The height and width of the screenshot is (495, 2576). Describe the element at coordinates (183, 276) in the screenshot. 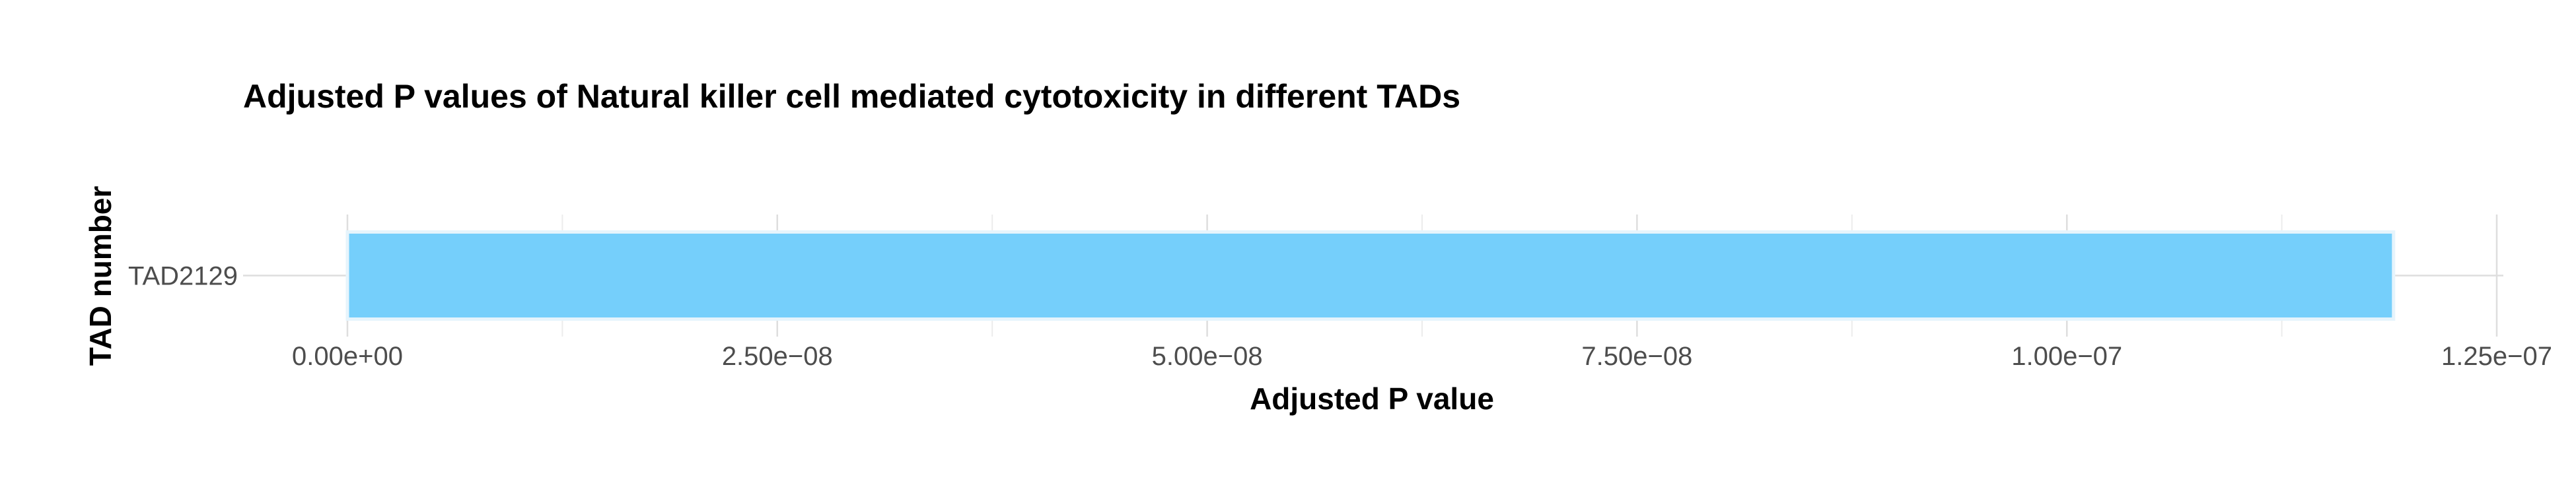

I see `y-tick-label: TAD2129` at that location.